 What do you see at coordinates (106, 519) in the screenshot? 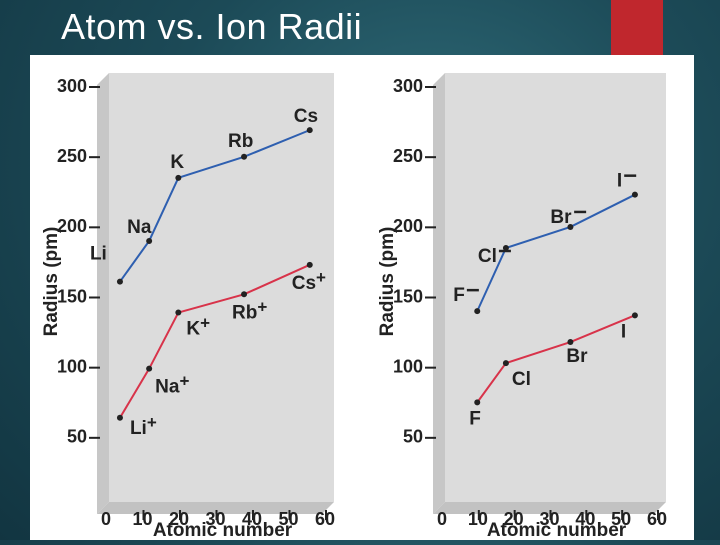
I see `left-xtick-label: 0` at bounding box center [106, 519].